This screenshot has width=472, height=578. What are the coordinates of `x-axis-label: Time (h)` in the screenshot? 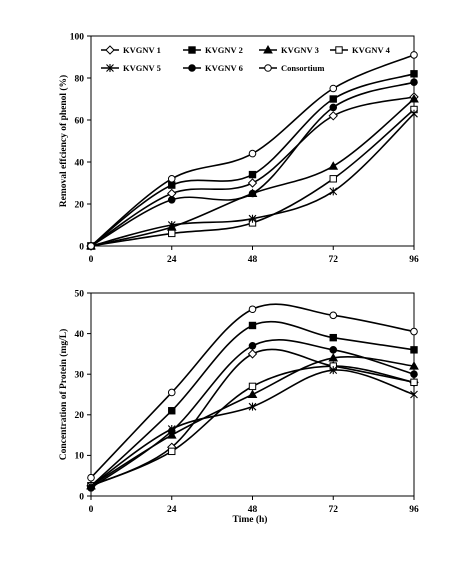 It's located at (250, 519).